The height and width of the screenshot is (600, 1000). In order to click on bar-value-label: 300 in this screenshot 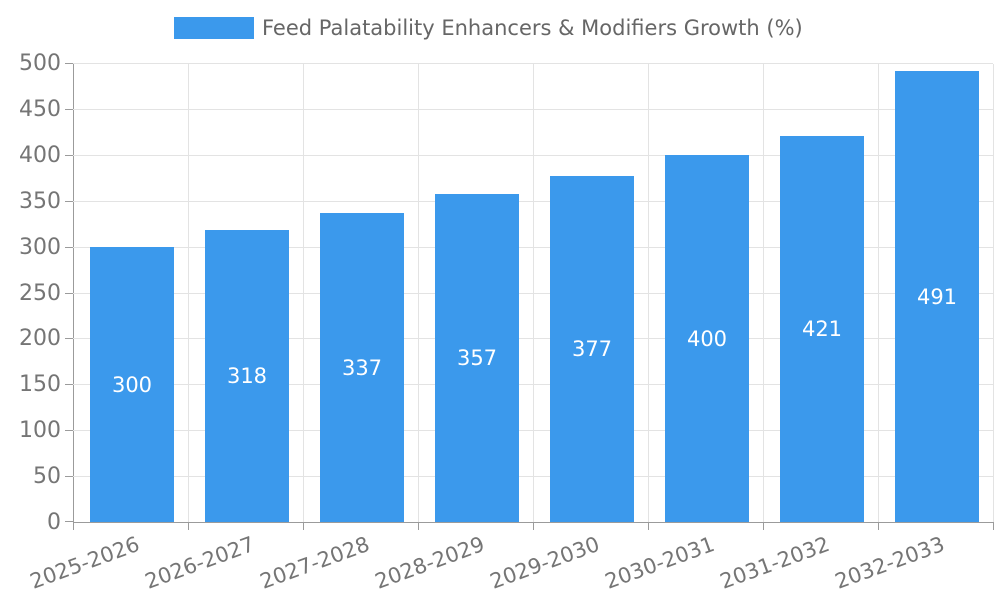, I will do `click(132, 384)`.